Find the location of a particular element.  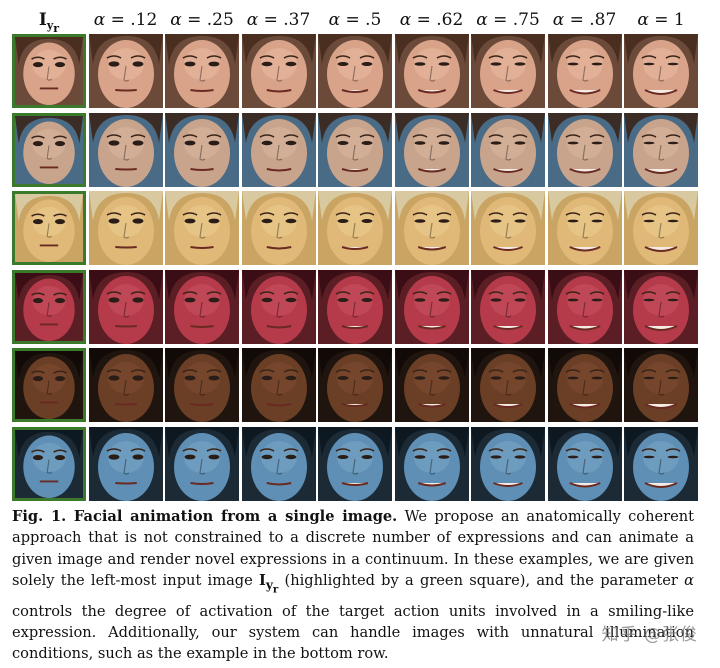

caption-iyr: Iyr is located at coordinates (269, 583).